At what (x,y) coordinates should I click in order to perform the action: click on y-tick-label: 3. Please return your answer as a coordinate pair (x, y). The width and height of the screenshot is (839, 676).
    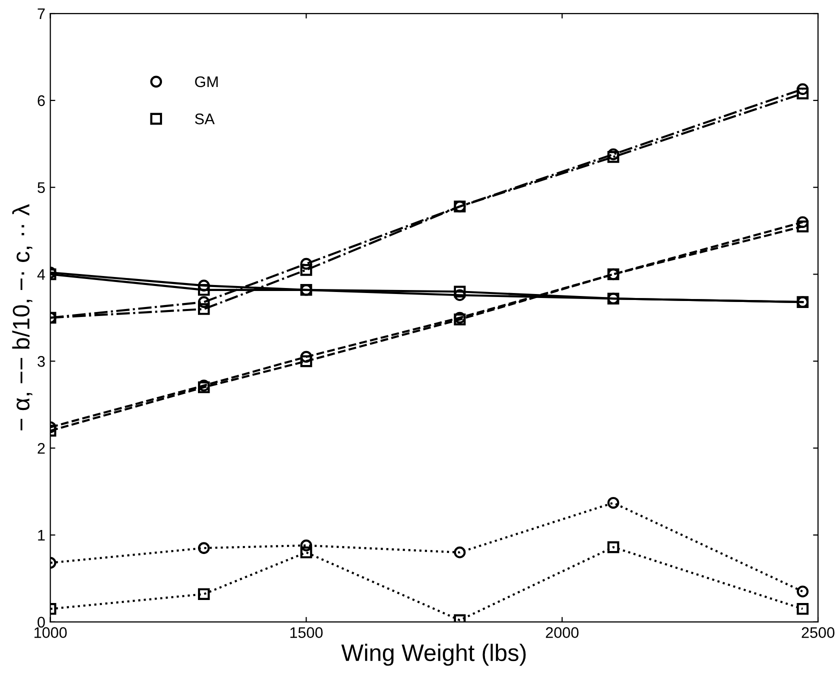
    Looking at the image, I should click on (41, 361).